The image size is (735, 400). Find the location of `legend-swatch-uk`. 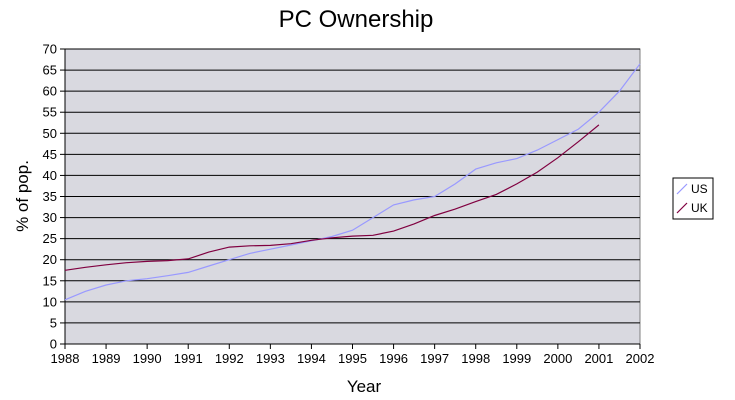

legend-swatch-uk is located at coordinates (682, 208).